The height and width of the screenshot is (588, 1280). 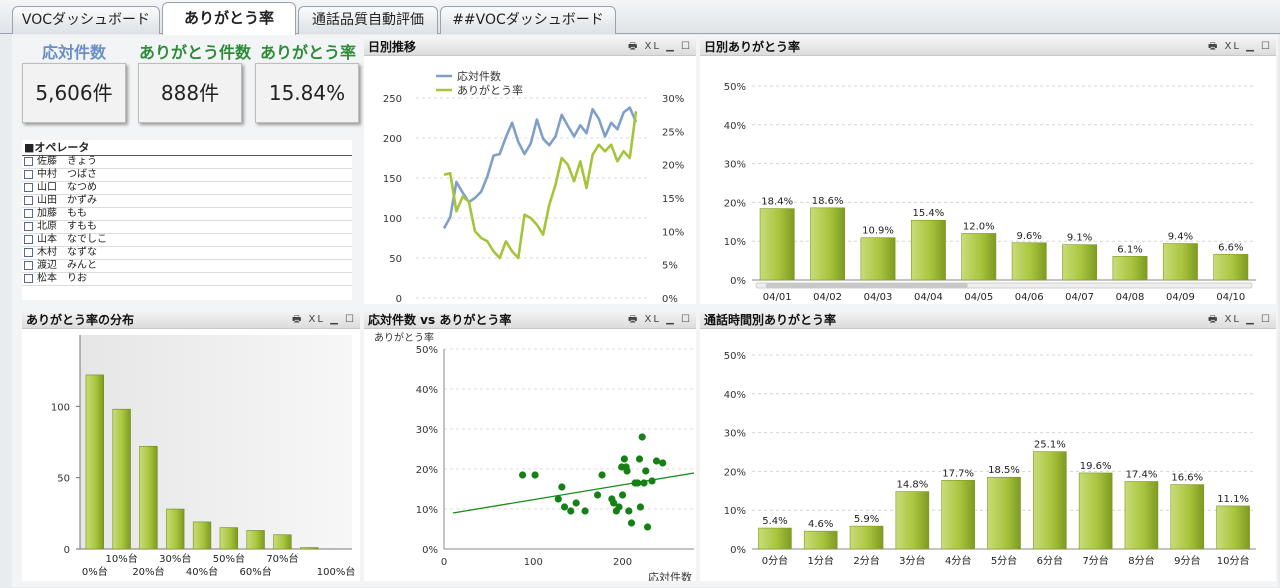 What do you see at coordinates (540, 185) in the screenshot?
I see `series-line` at bounding box center [540, 185].